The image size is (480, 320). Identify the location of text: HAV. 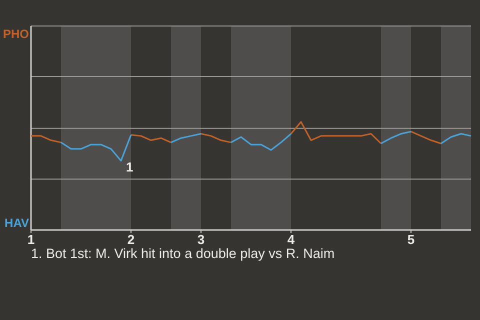
(16, 223).